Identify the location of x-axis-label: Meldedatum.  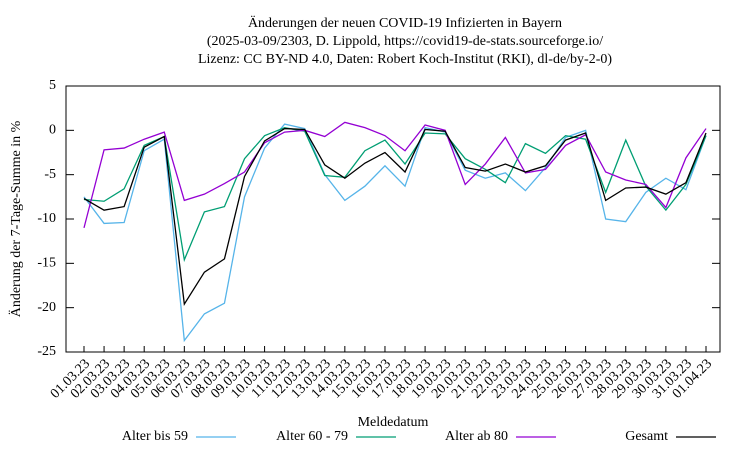
(393, 422).